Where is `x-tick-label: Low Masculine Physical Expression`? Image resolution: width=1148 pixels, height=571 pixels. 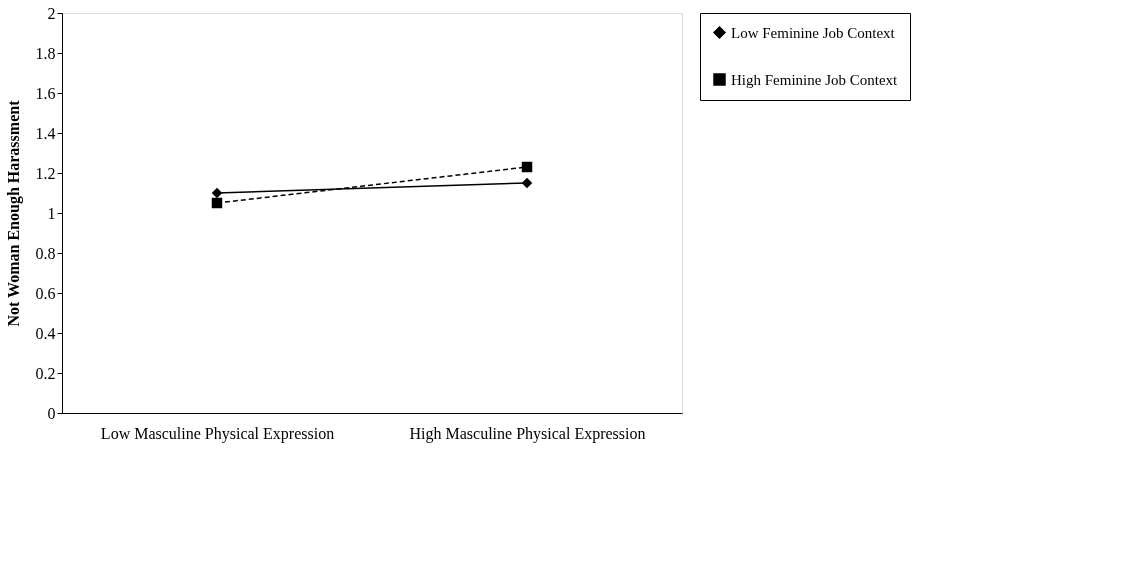 x-tick-label: Low Masculine Physical Expression is located at coordinates (217, 433).